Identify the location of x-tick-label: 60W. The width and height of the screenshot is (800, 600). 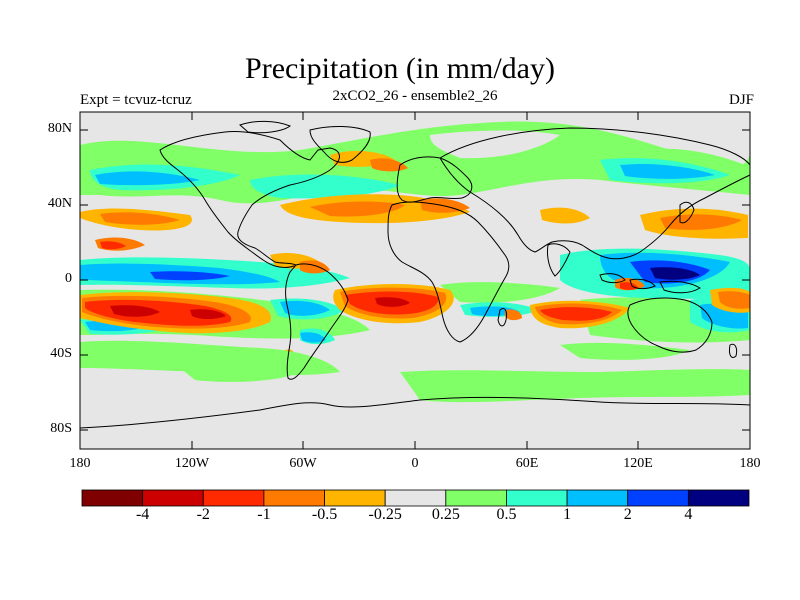
(303, 463).